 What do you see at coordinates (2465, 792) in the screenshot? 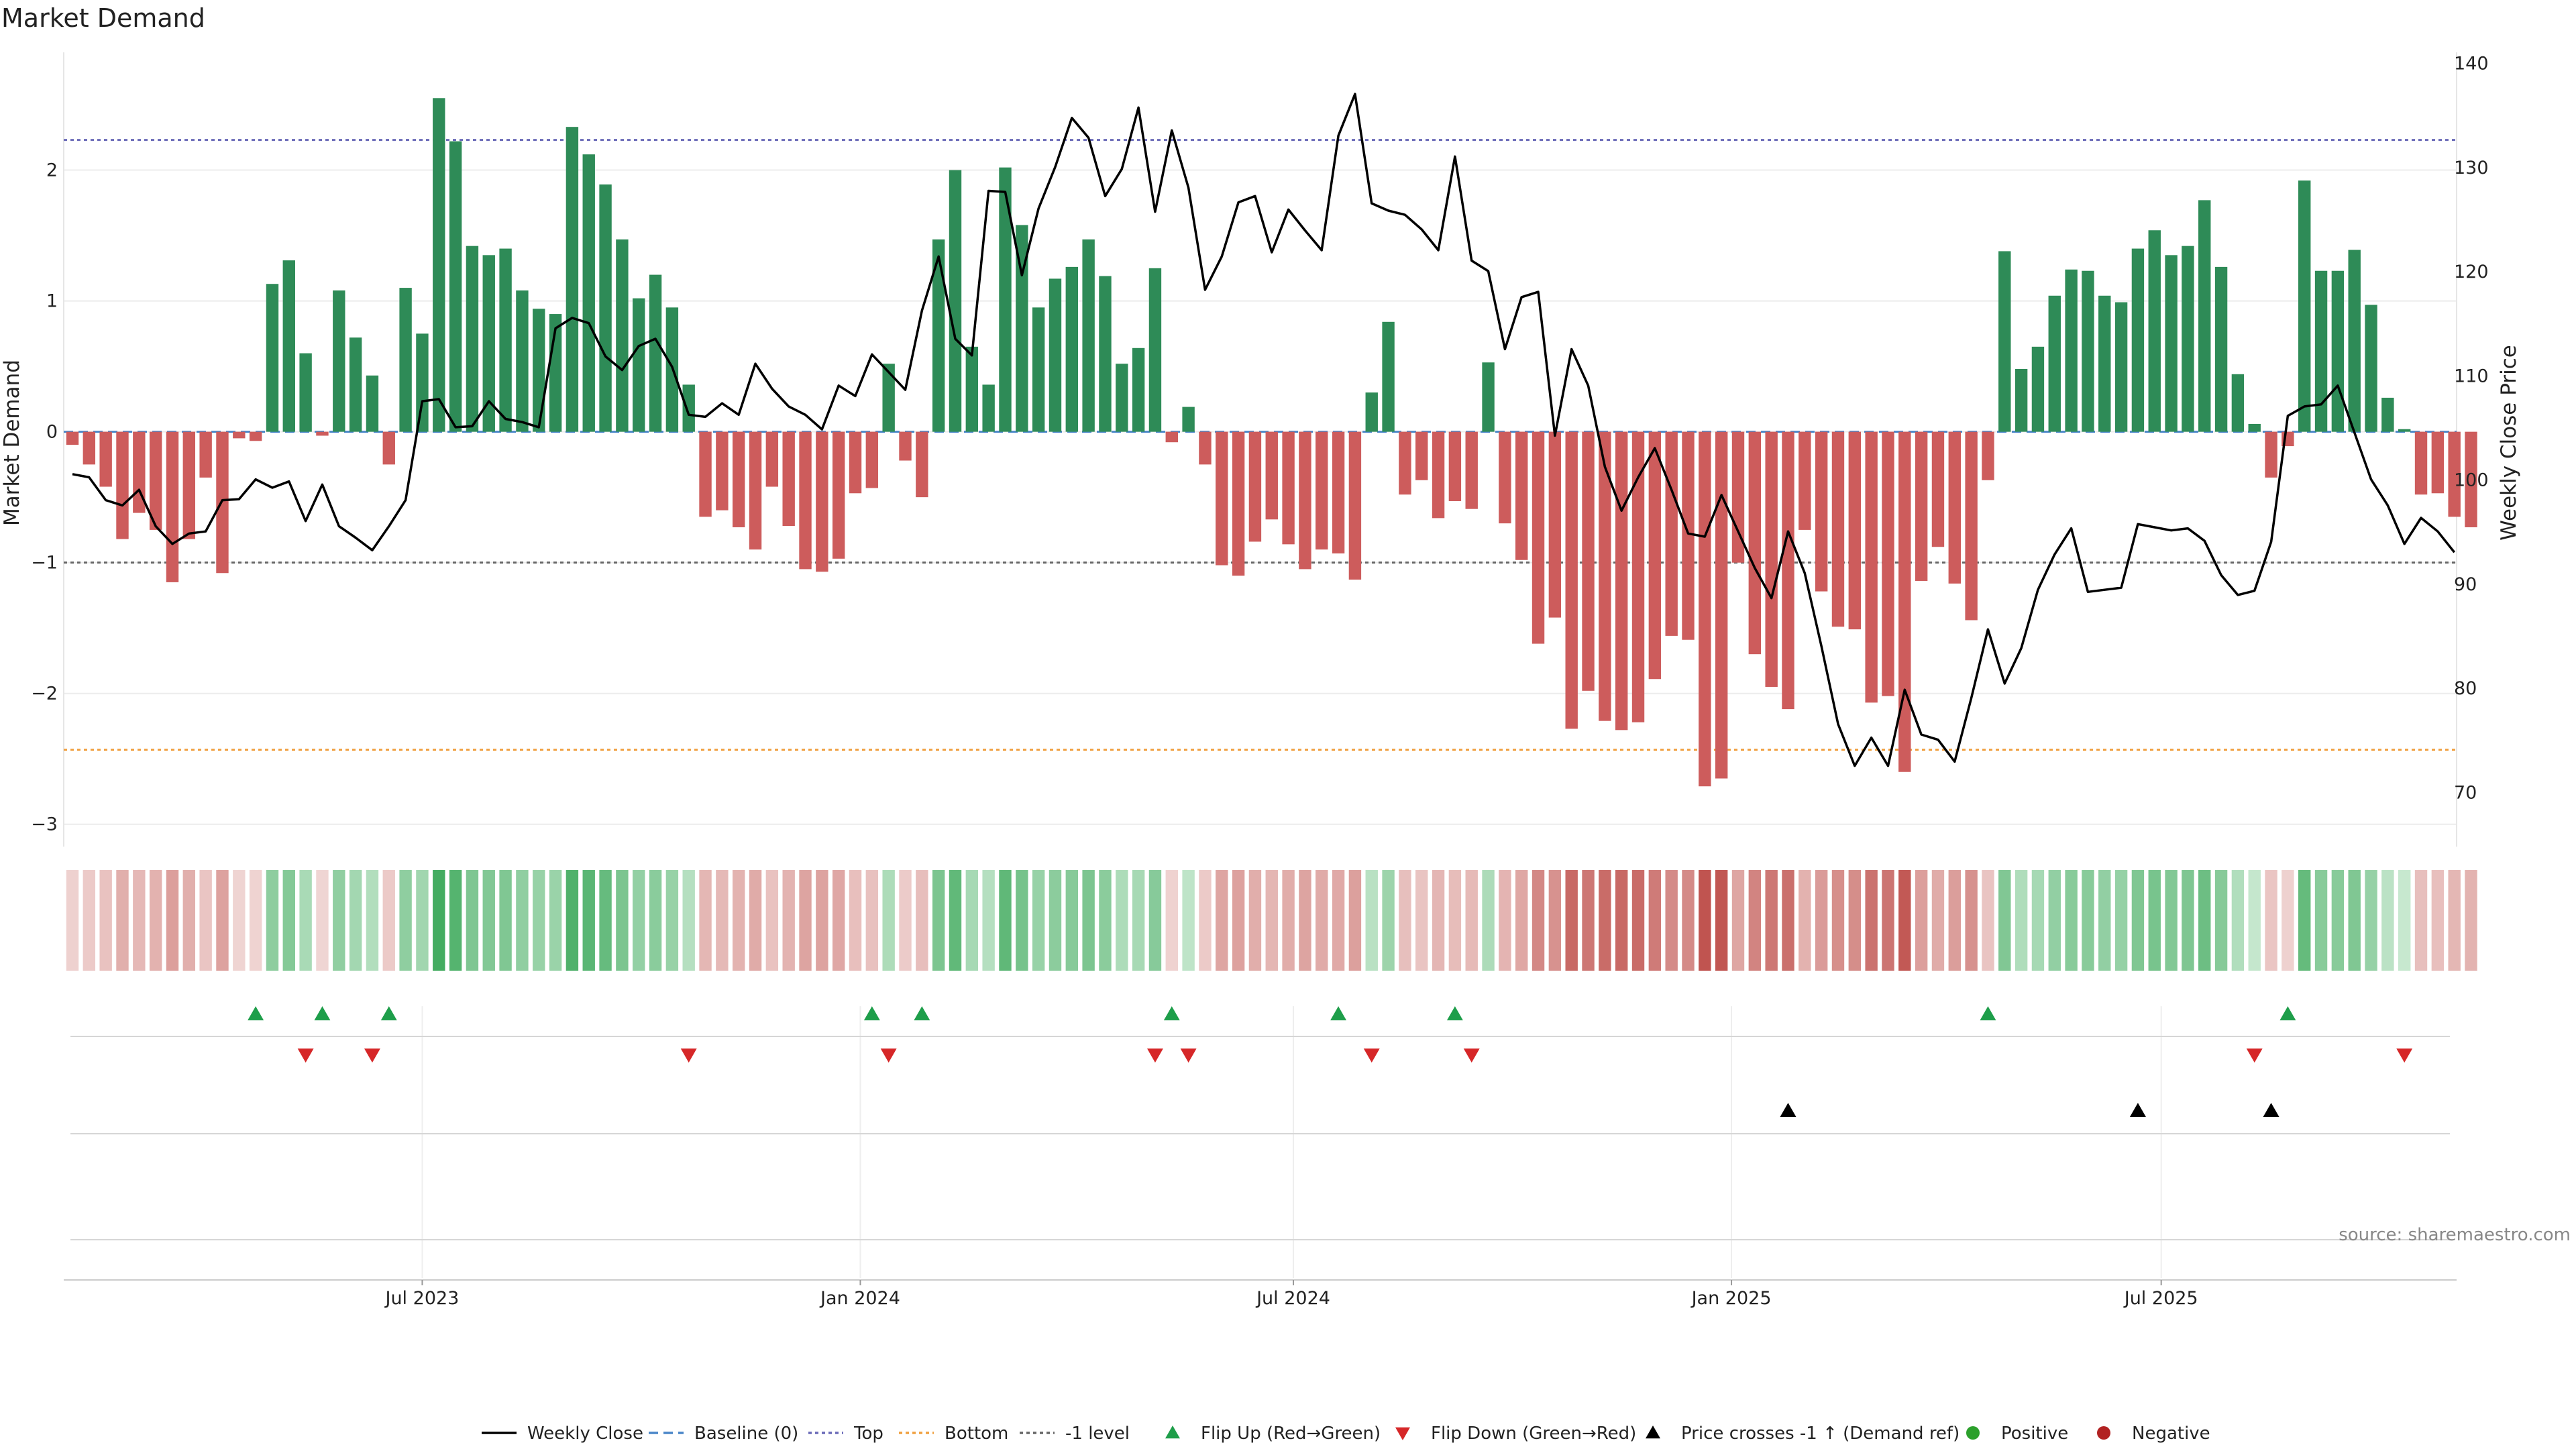
I see `y2-tick-label: 70` at bounding box center [2465, 792].